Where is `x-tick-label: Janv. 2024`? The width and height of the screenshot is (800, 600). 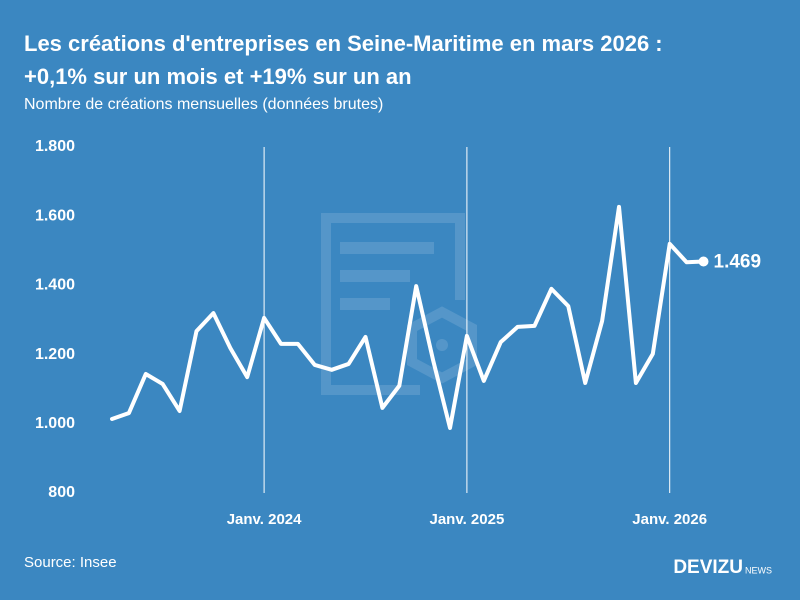 x-tick-label: Janv. 2024 is located at coordinates (264, 519).